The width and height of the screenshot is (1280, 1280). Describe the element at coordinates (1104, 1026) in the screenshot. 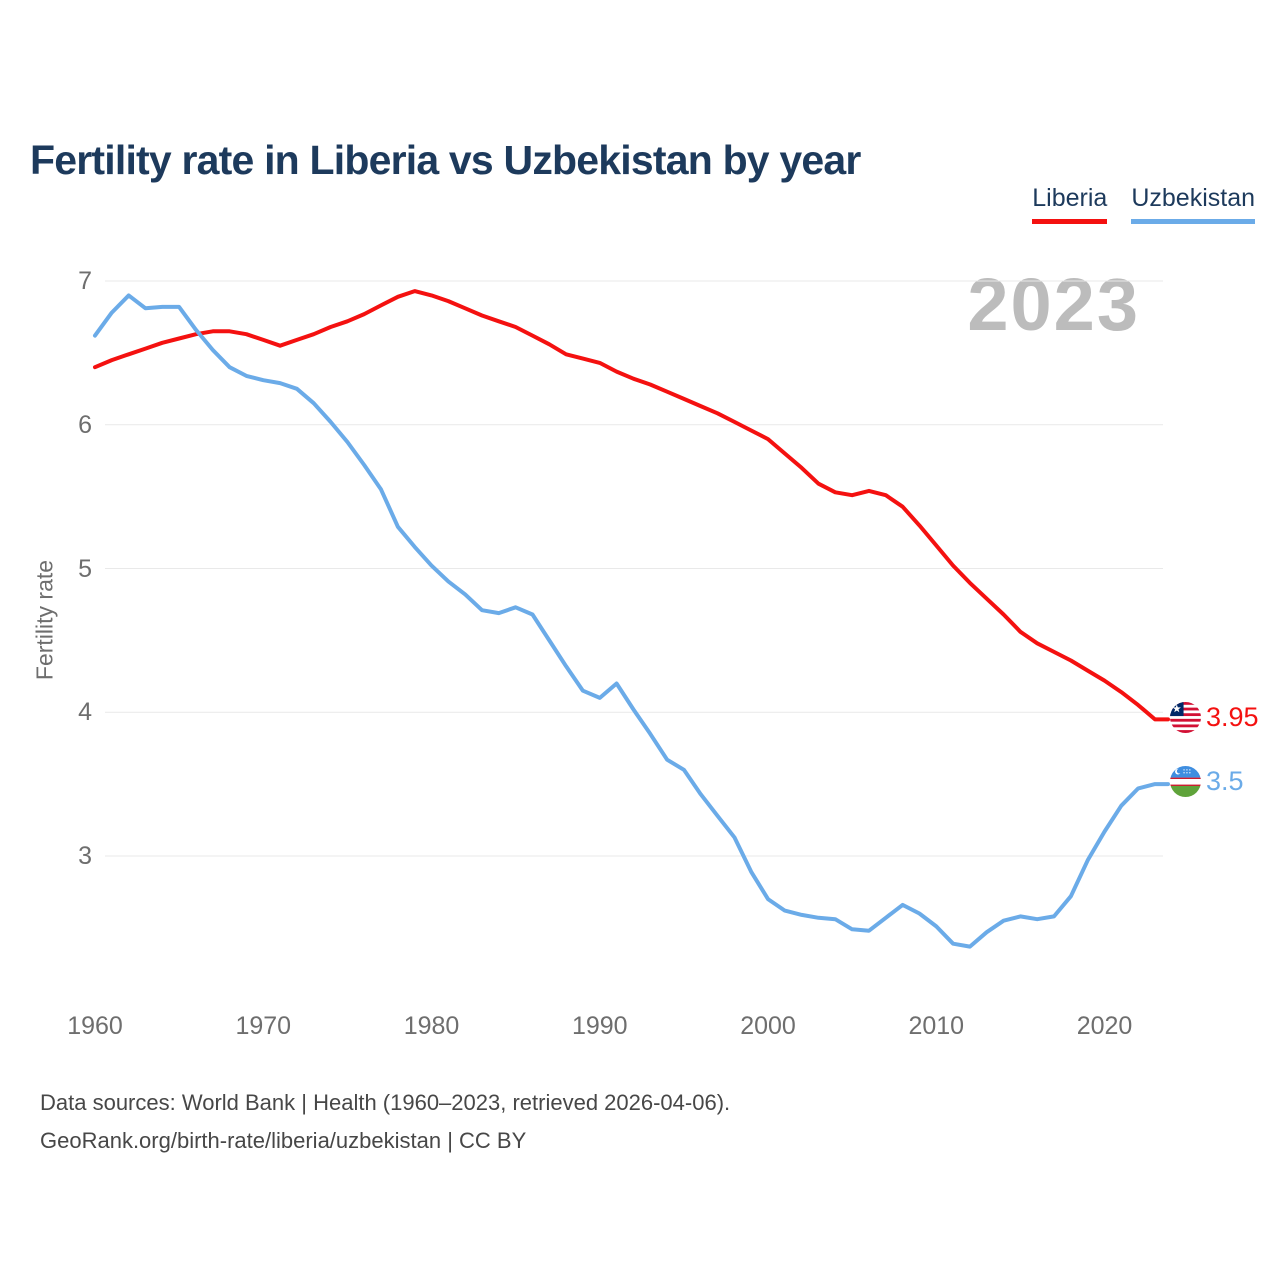

I see `x-tick-label: 2020` at that location.